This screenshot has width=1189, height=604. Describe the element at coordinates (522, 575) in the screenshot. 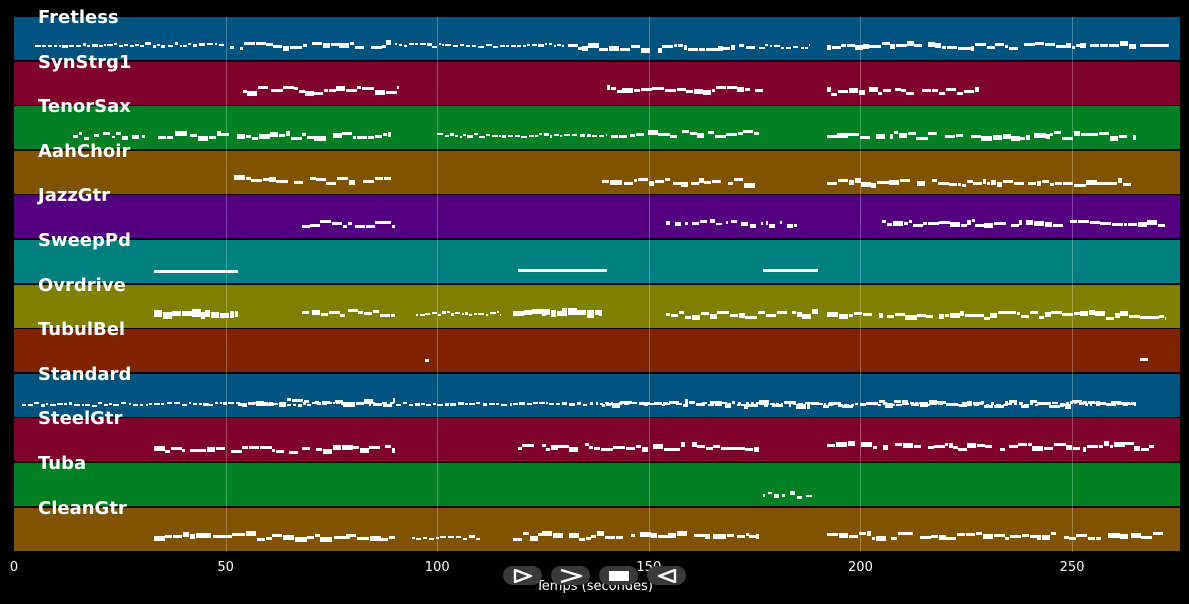

I see `play-button` at that location.